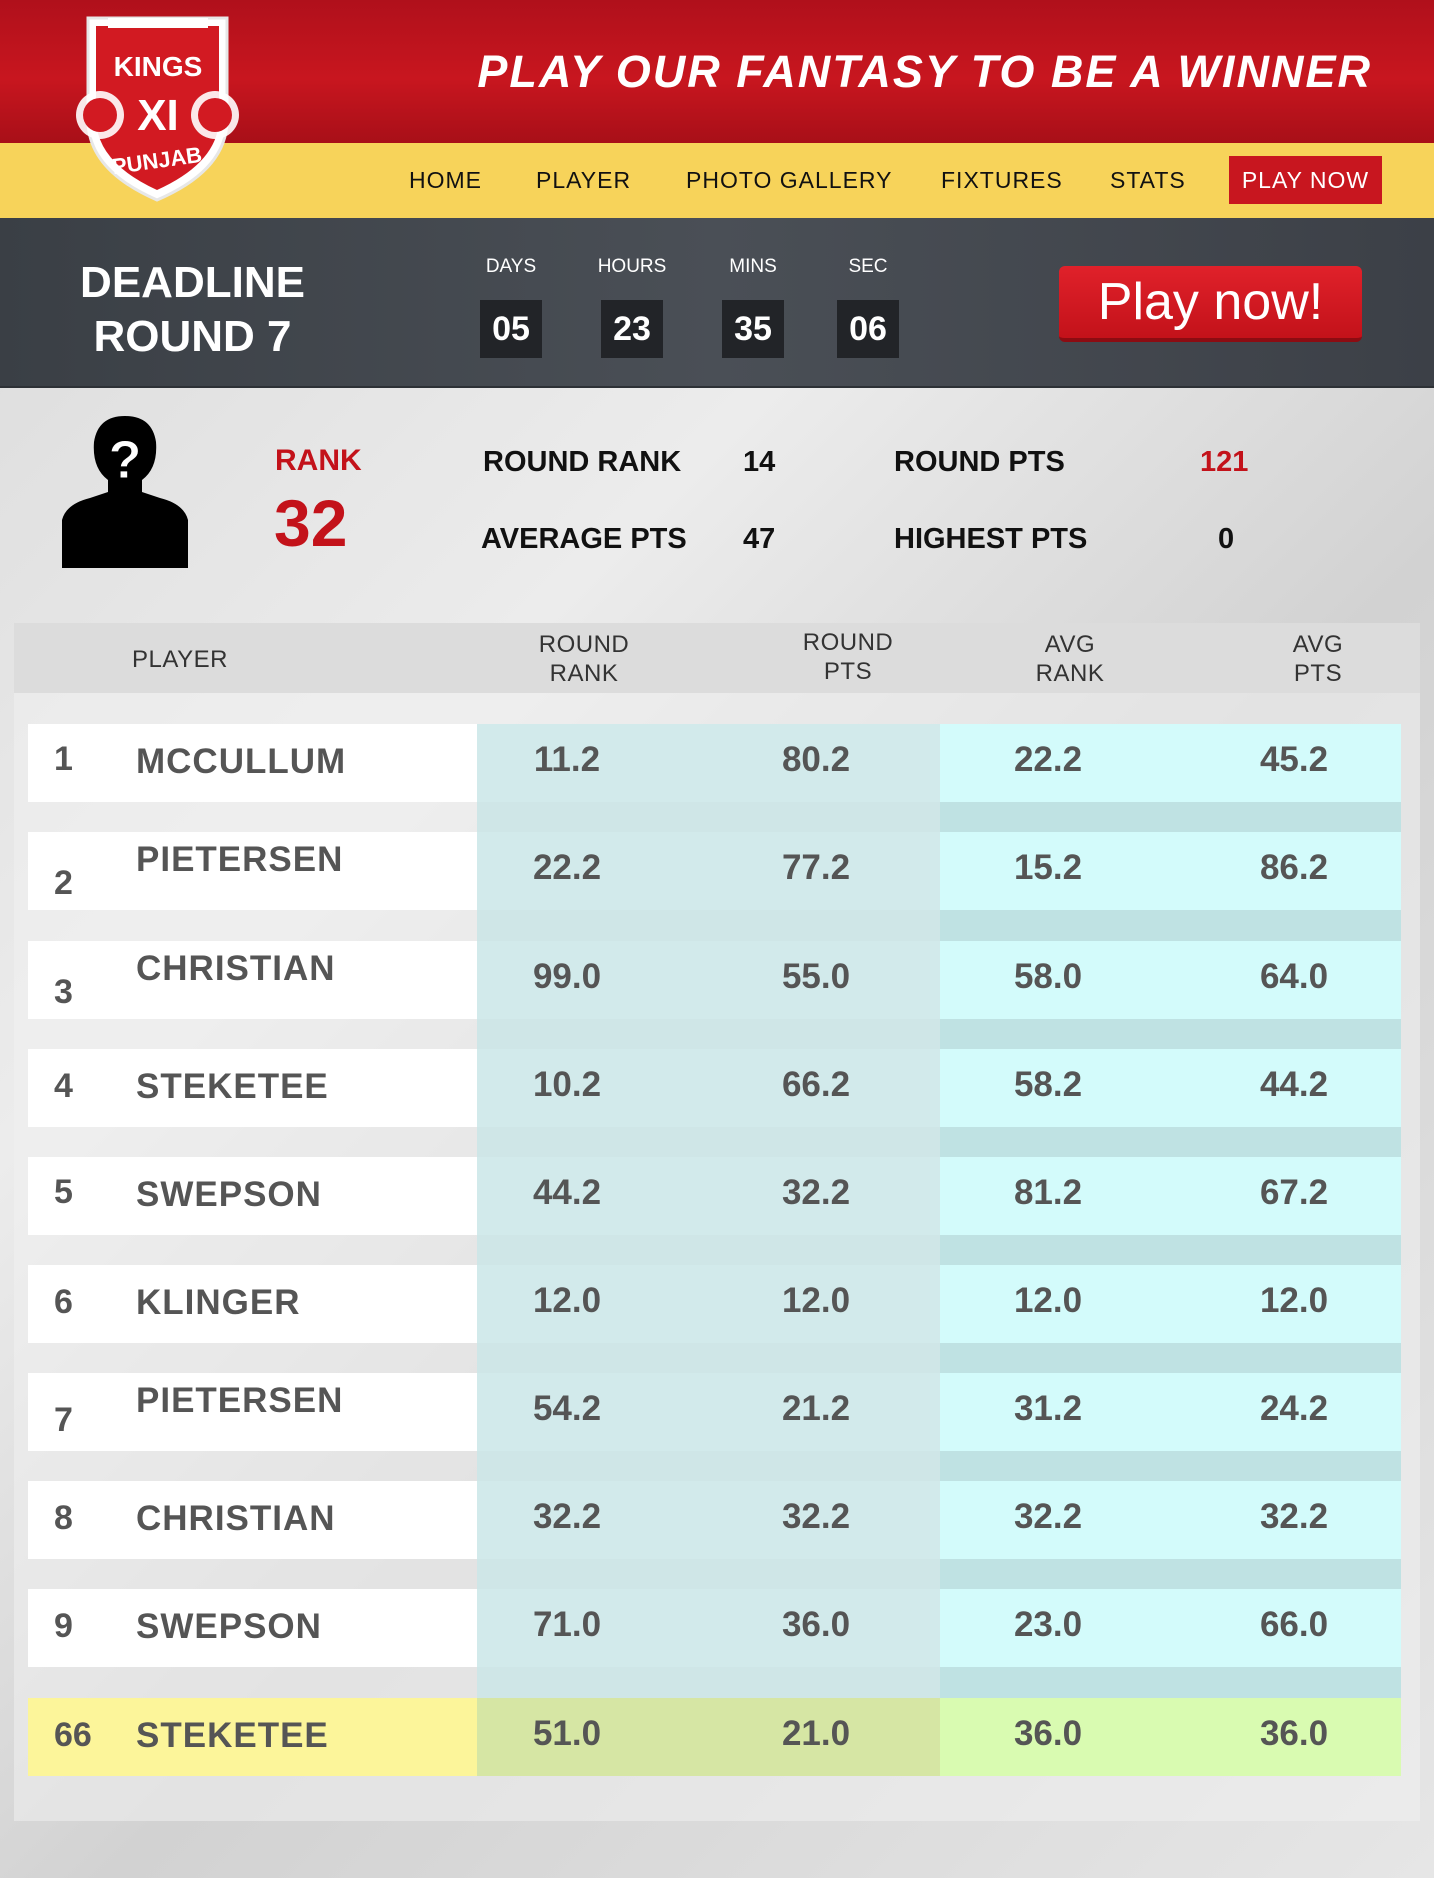 This screenshot has width=1434, height=1878. Describe the element at coordinates (1048, 1408) in the screenshot. I see `avg-rank-value: 31.2` at that location.